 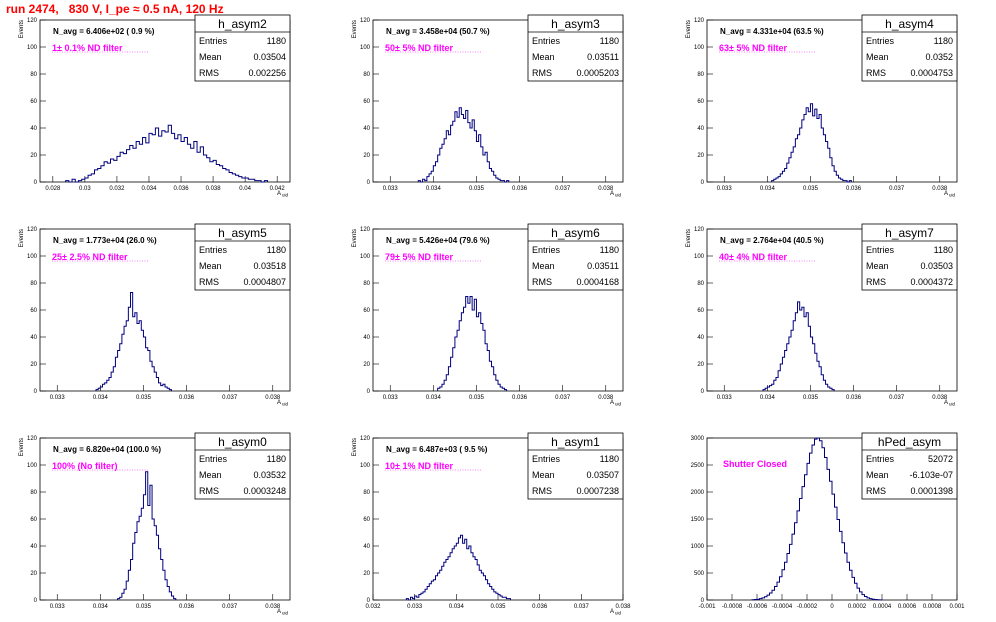 I want to click on filter-label: 10± 1% ND filter, so click(x=419, y=466).